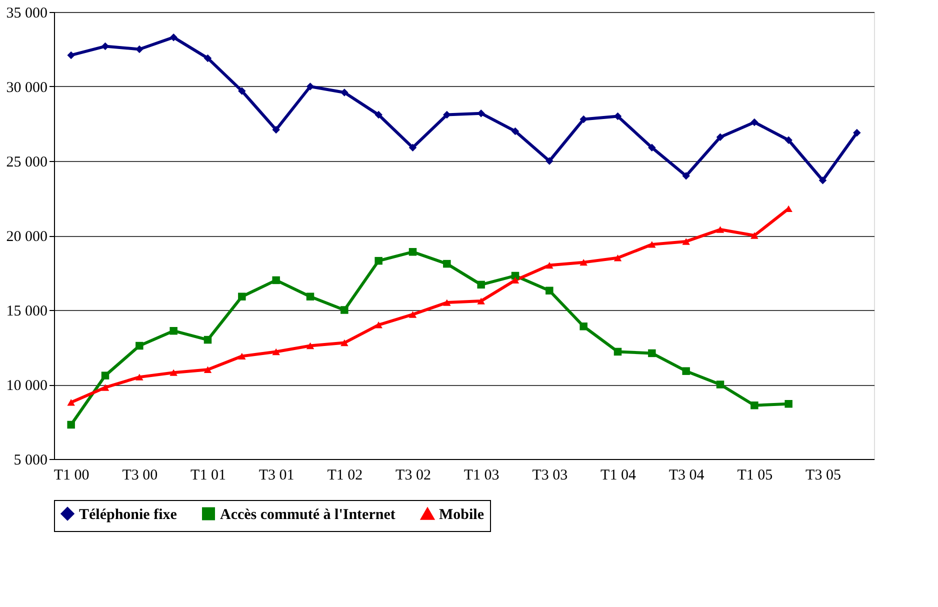  Describe the element at coordinates (550, 476) in the screenshot. I see `x-tick-label: T3 03` at that location.